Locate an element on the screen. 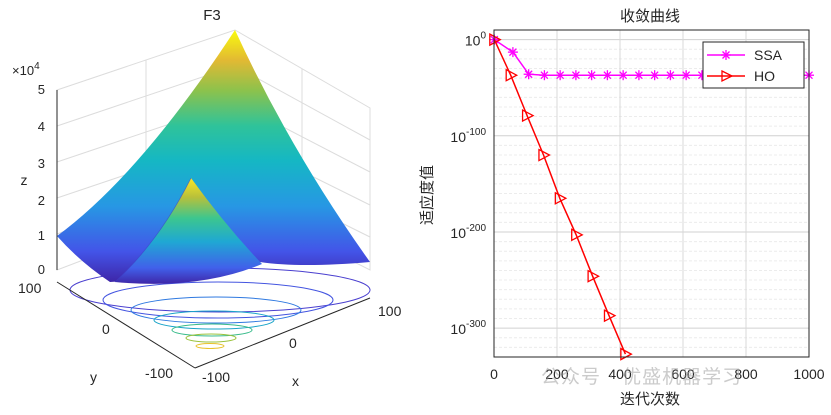  y-ticks: 100 0 -100 is located at coordinates (95, 330).